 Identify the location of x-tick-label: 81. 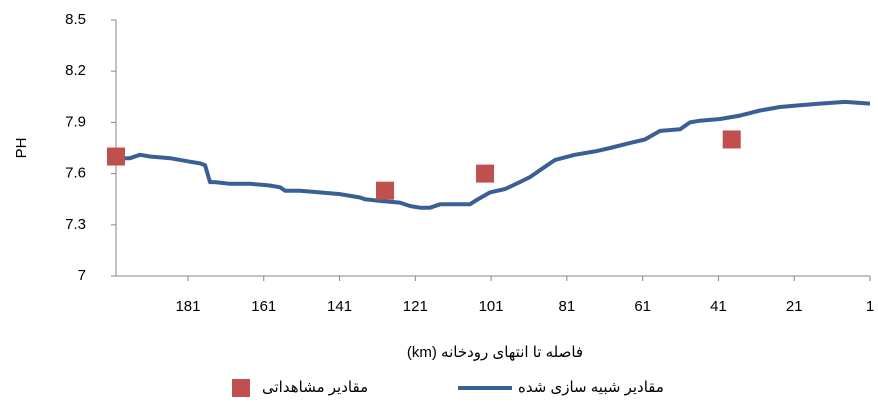
(567, 306).